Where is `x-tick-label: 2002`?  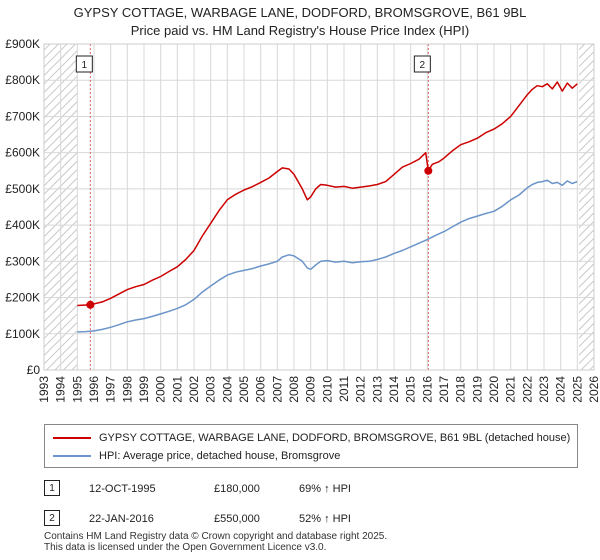 x-tick-label: 2002 is located at coordinates (194, 389).